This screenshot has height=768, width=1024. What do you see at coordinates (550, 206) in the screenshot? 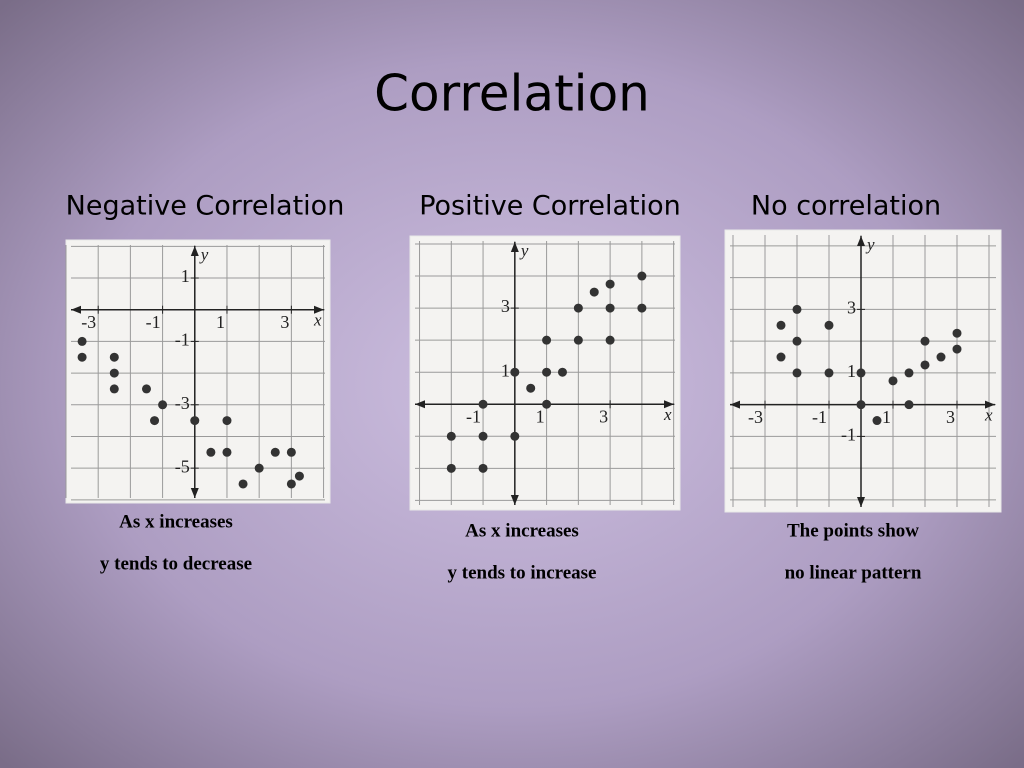
I see `chart-title: Positive Correlation` at bounding box center [550, 206].